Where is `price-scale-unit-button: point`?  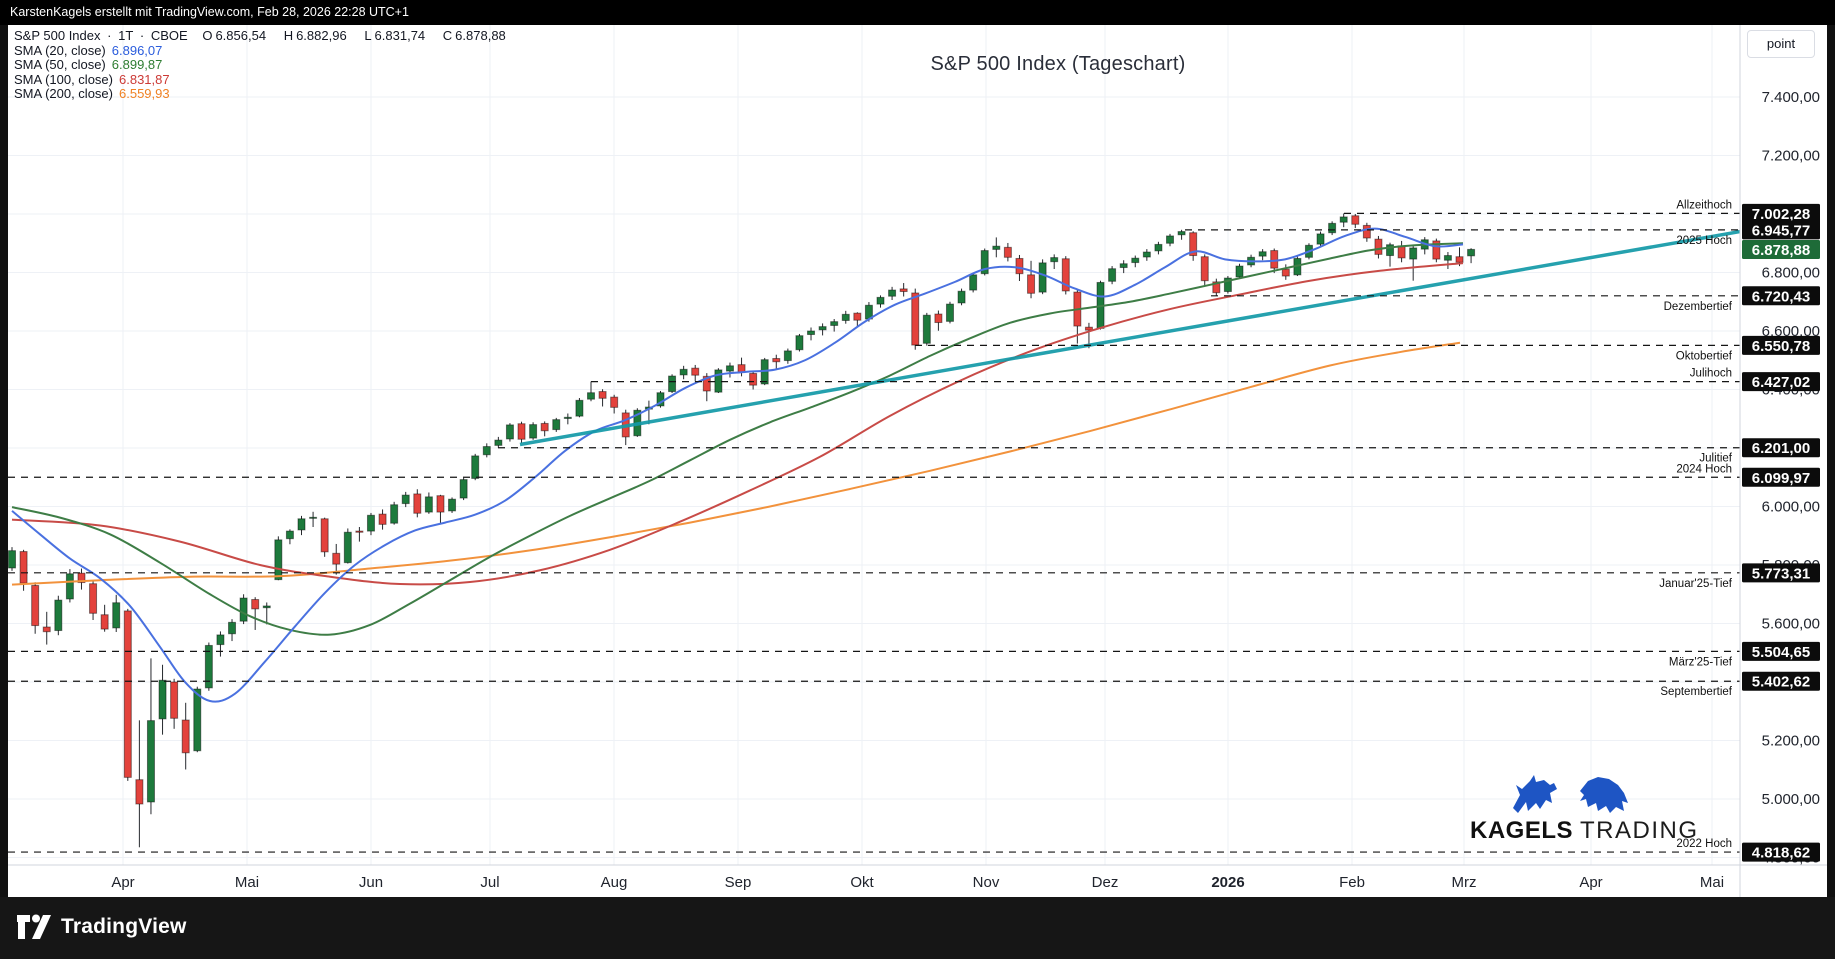
price-scale-unit-button: point is located at coordinates (1781, 44).